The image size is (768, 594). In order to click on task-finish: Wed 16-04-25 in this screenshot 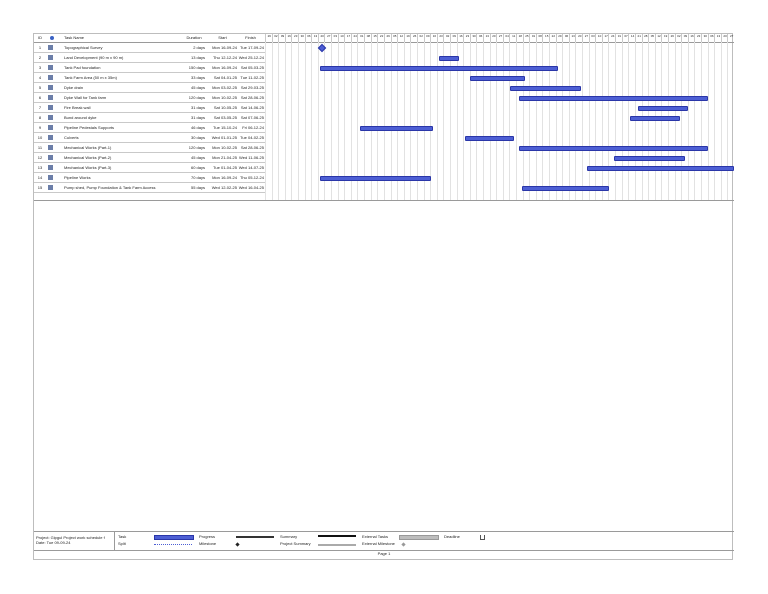, I will do `click(251, 187)`.